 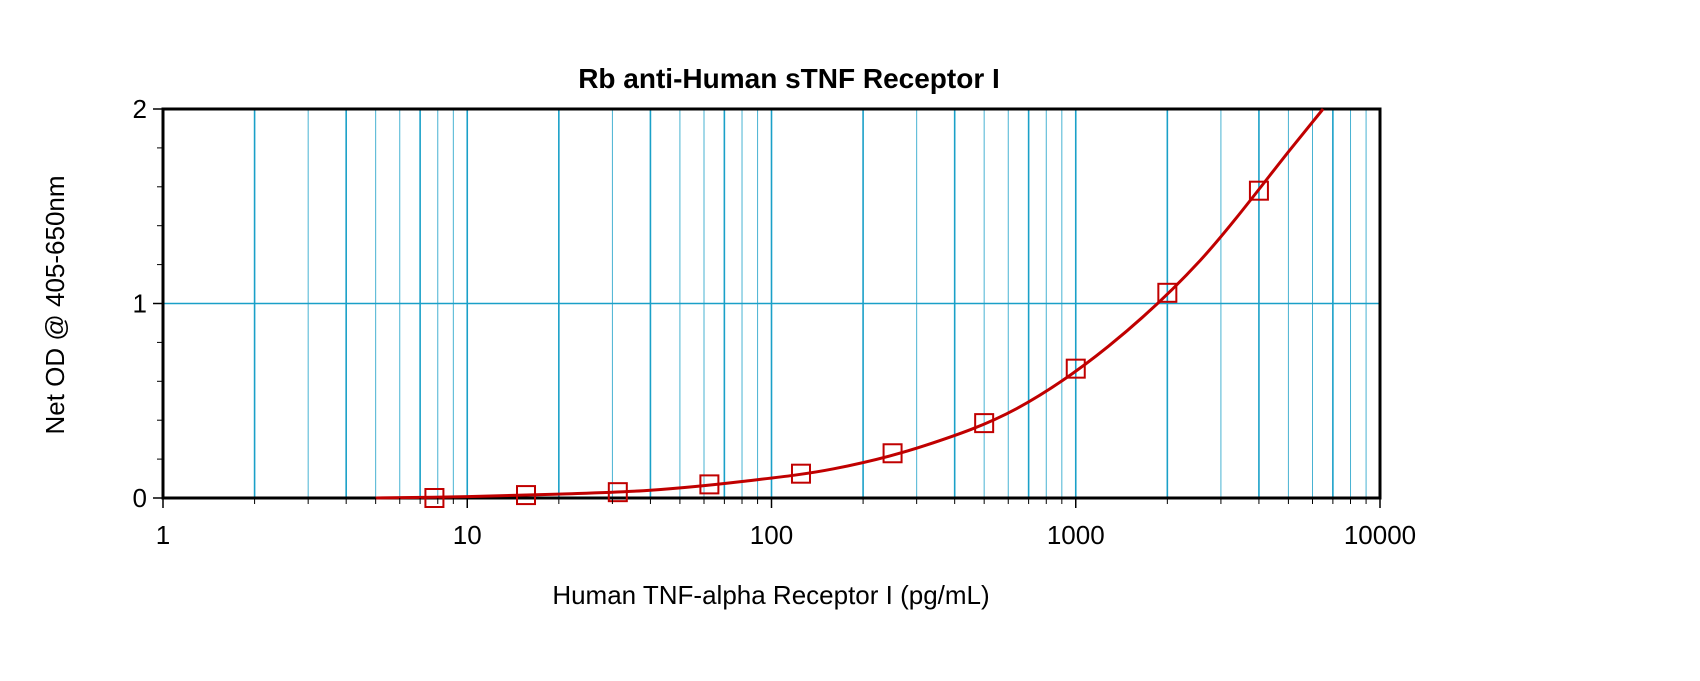 What do you see at coordinates (771, 535) in the screenshot?
I see `x-tick-label: 100` at bounding box center [771, 535].